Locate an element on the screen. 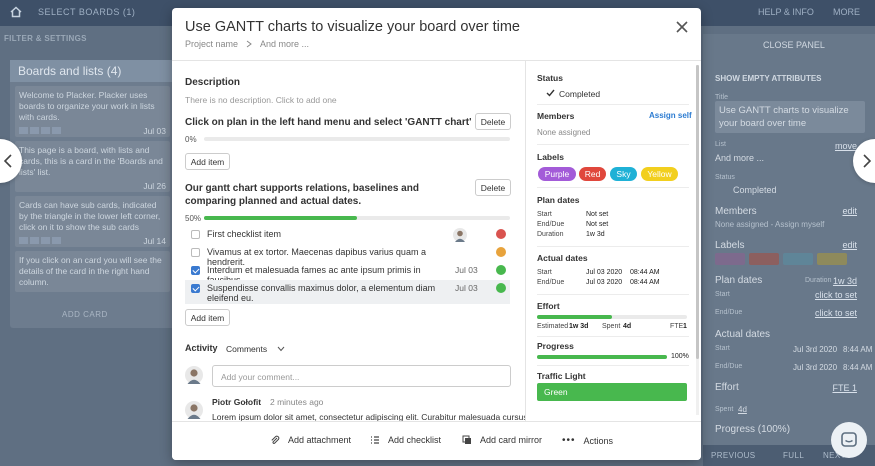  effort-bar is located at coordinates (612, 317).